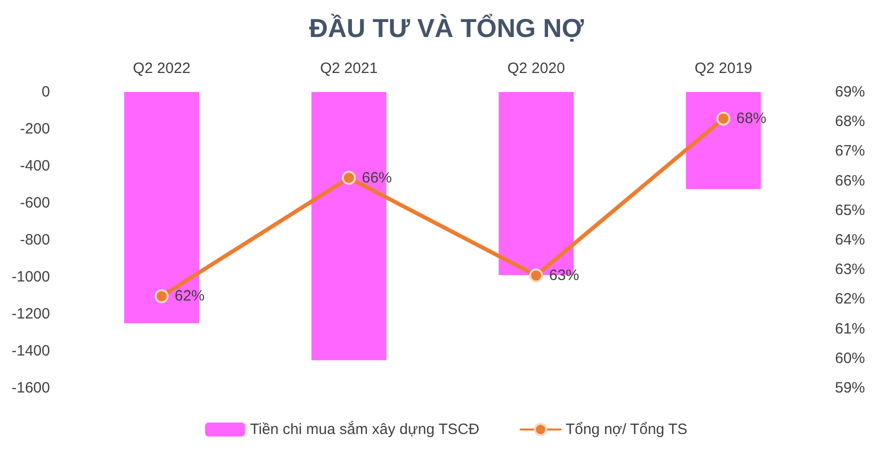 This screenshot has width=893, height=456. I want to click on x-tick-label: Q2 2021, so click(349, 68).